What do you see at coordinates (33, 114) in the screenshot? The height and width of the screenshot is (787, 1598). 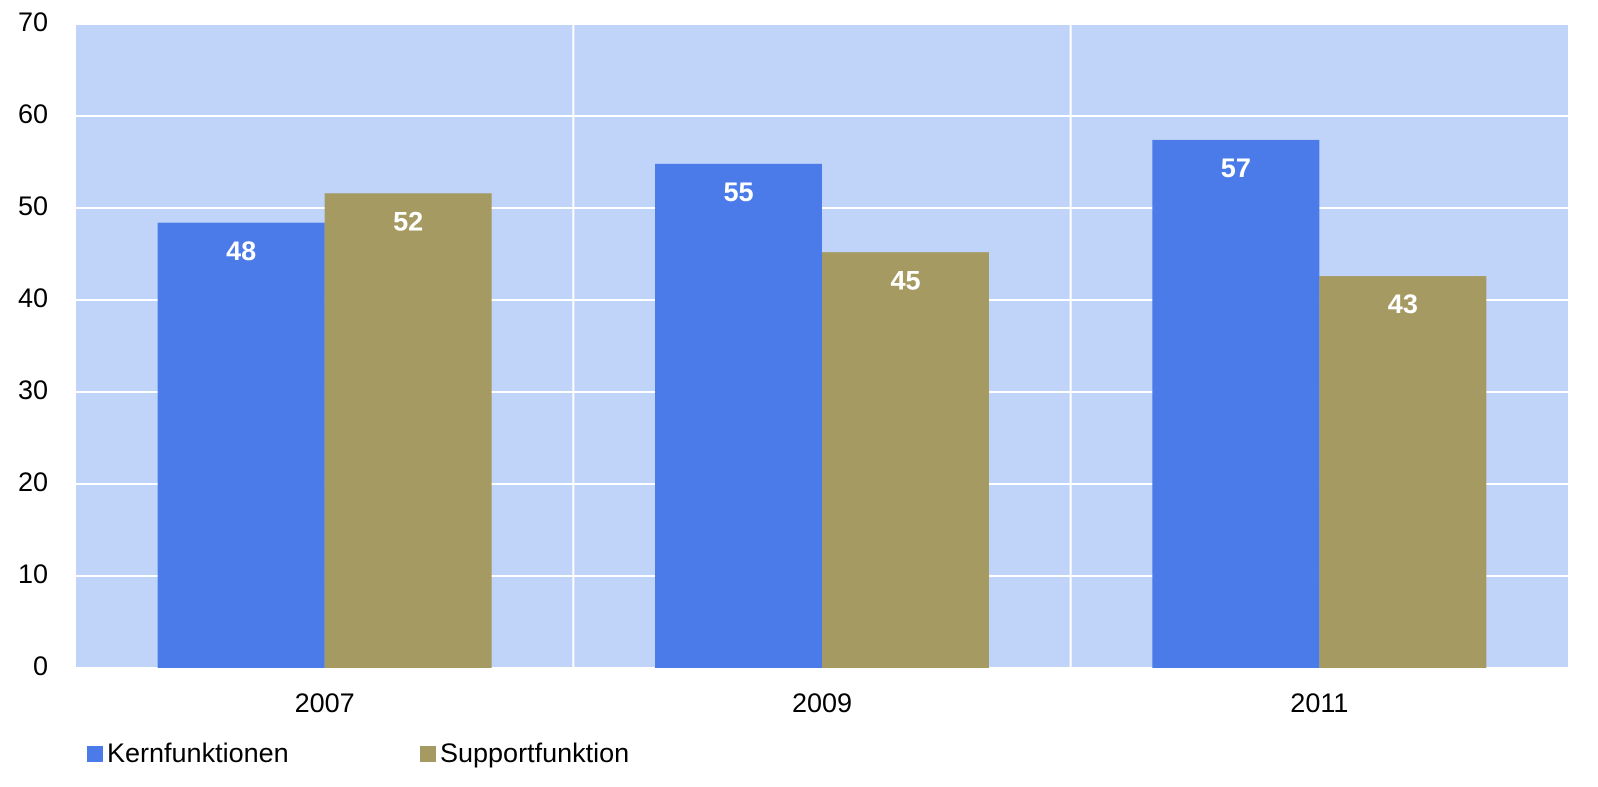 I see `y-tick-label: 60` at bounding box center [33, 114].